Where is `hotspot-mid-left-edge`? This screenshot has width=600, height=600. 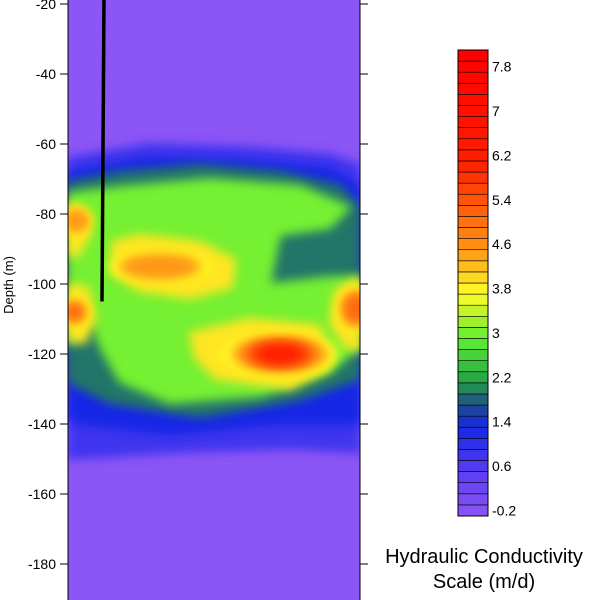 hotspot-mid-left-edge is located at coordinates (78, 312).